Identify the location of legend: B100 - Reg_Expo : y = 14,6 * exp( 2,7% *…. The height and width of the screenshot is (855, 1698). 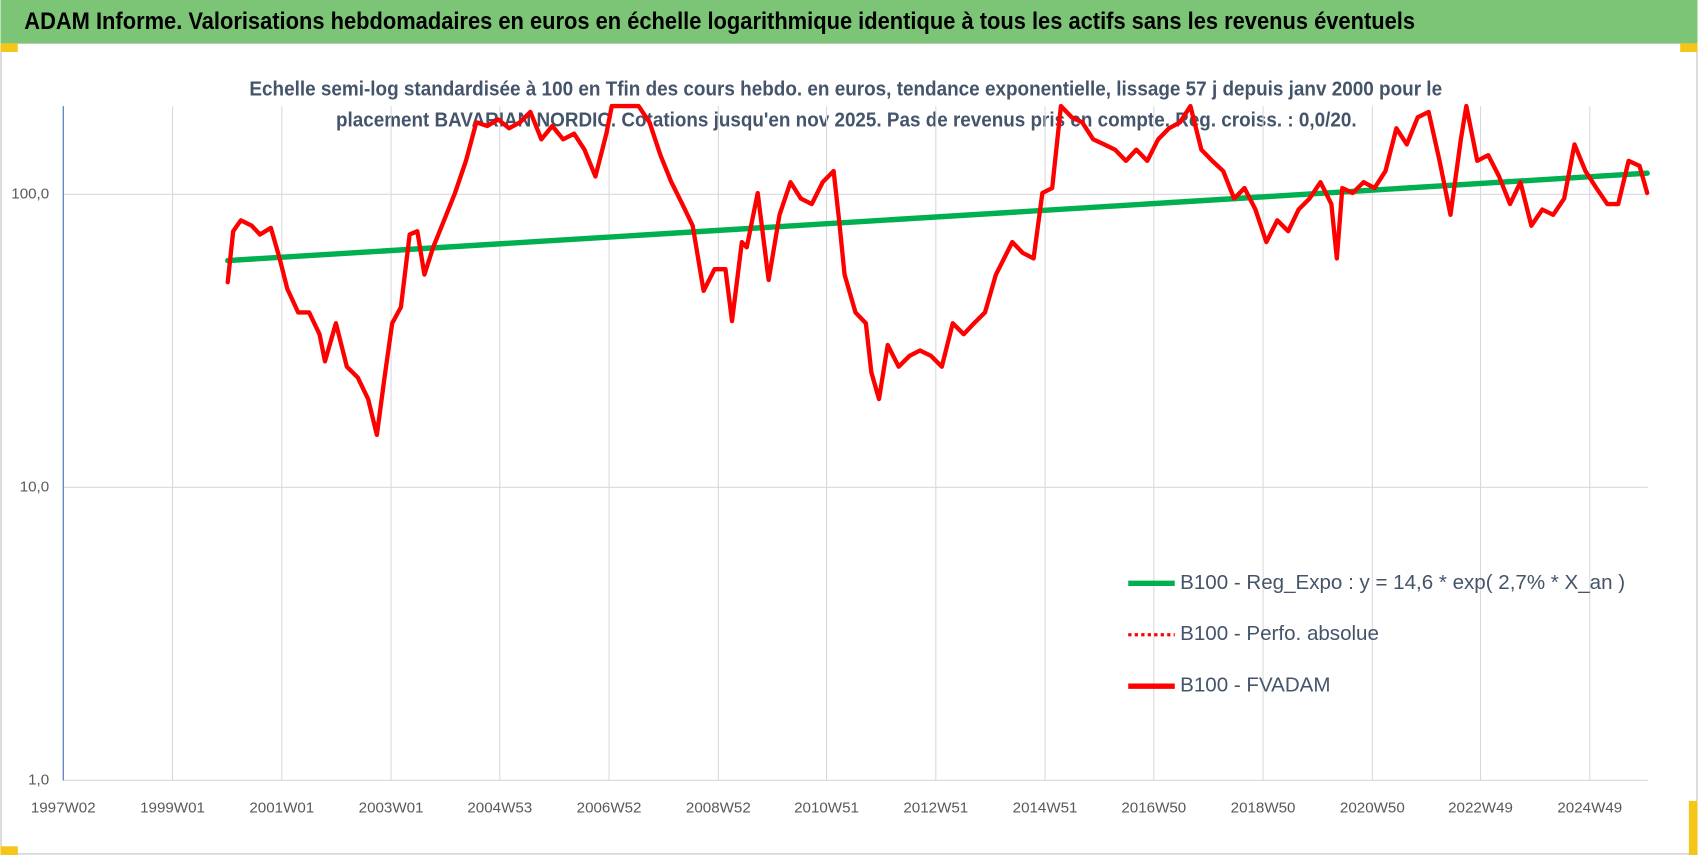
(1376, 634).